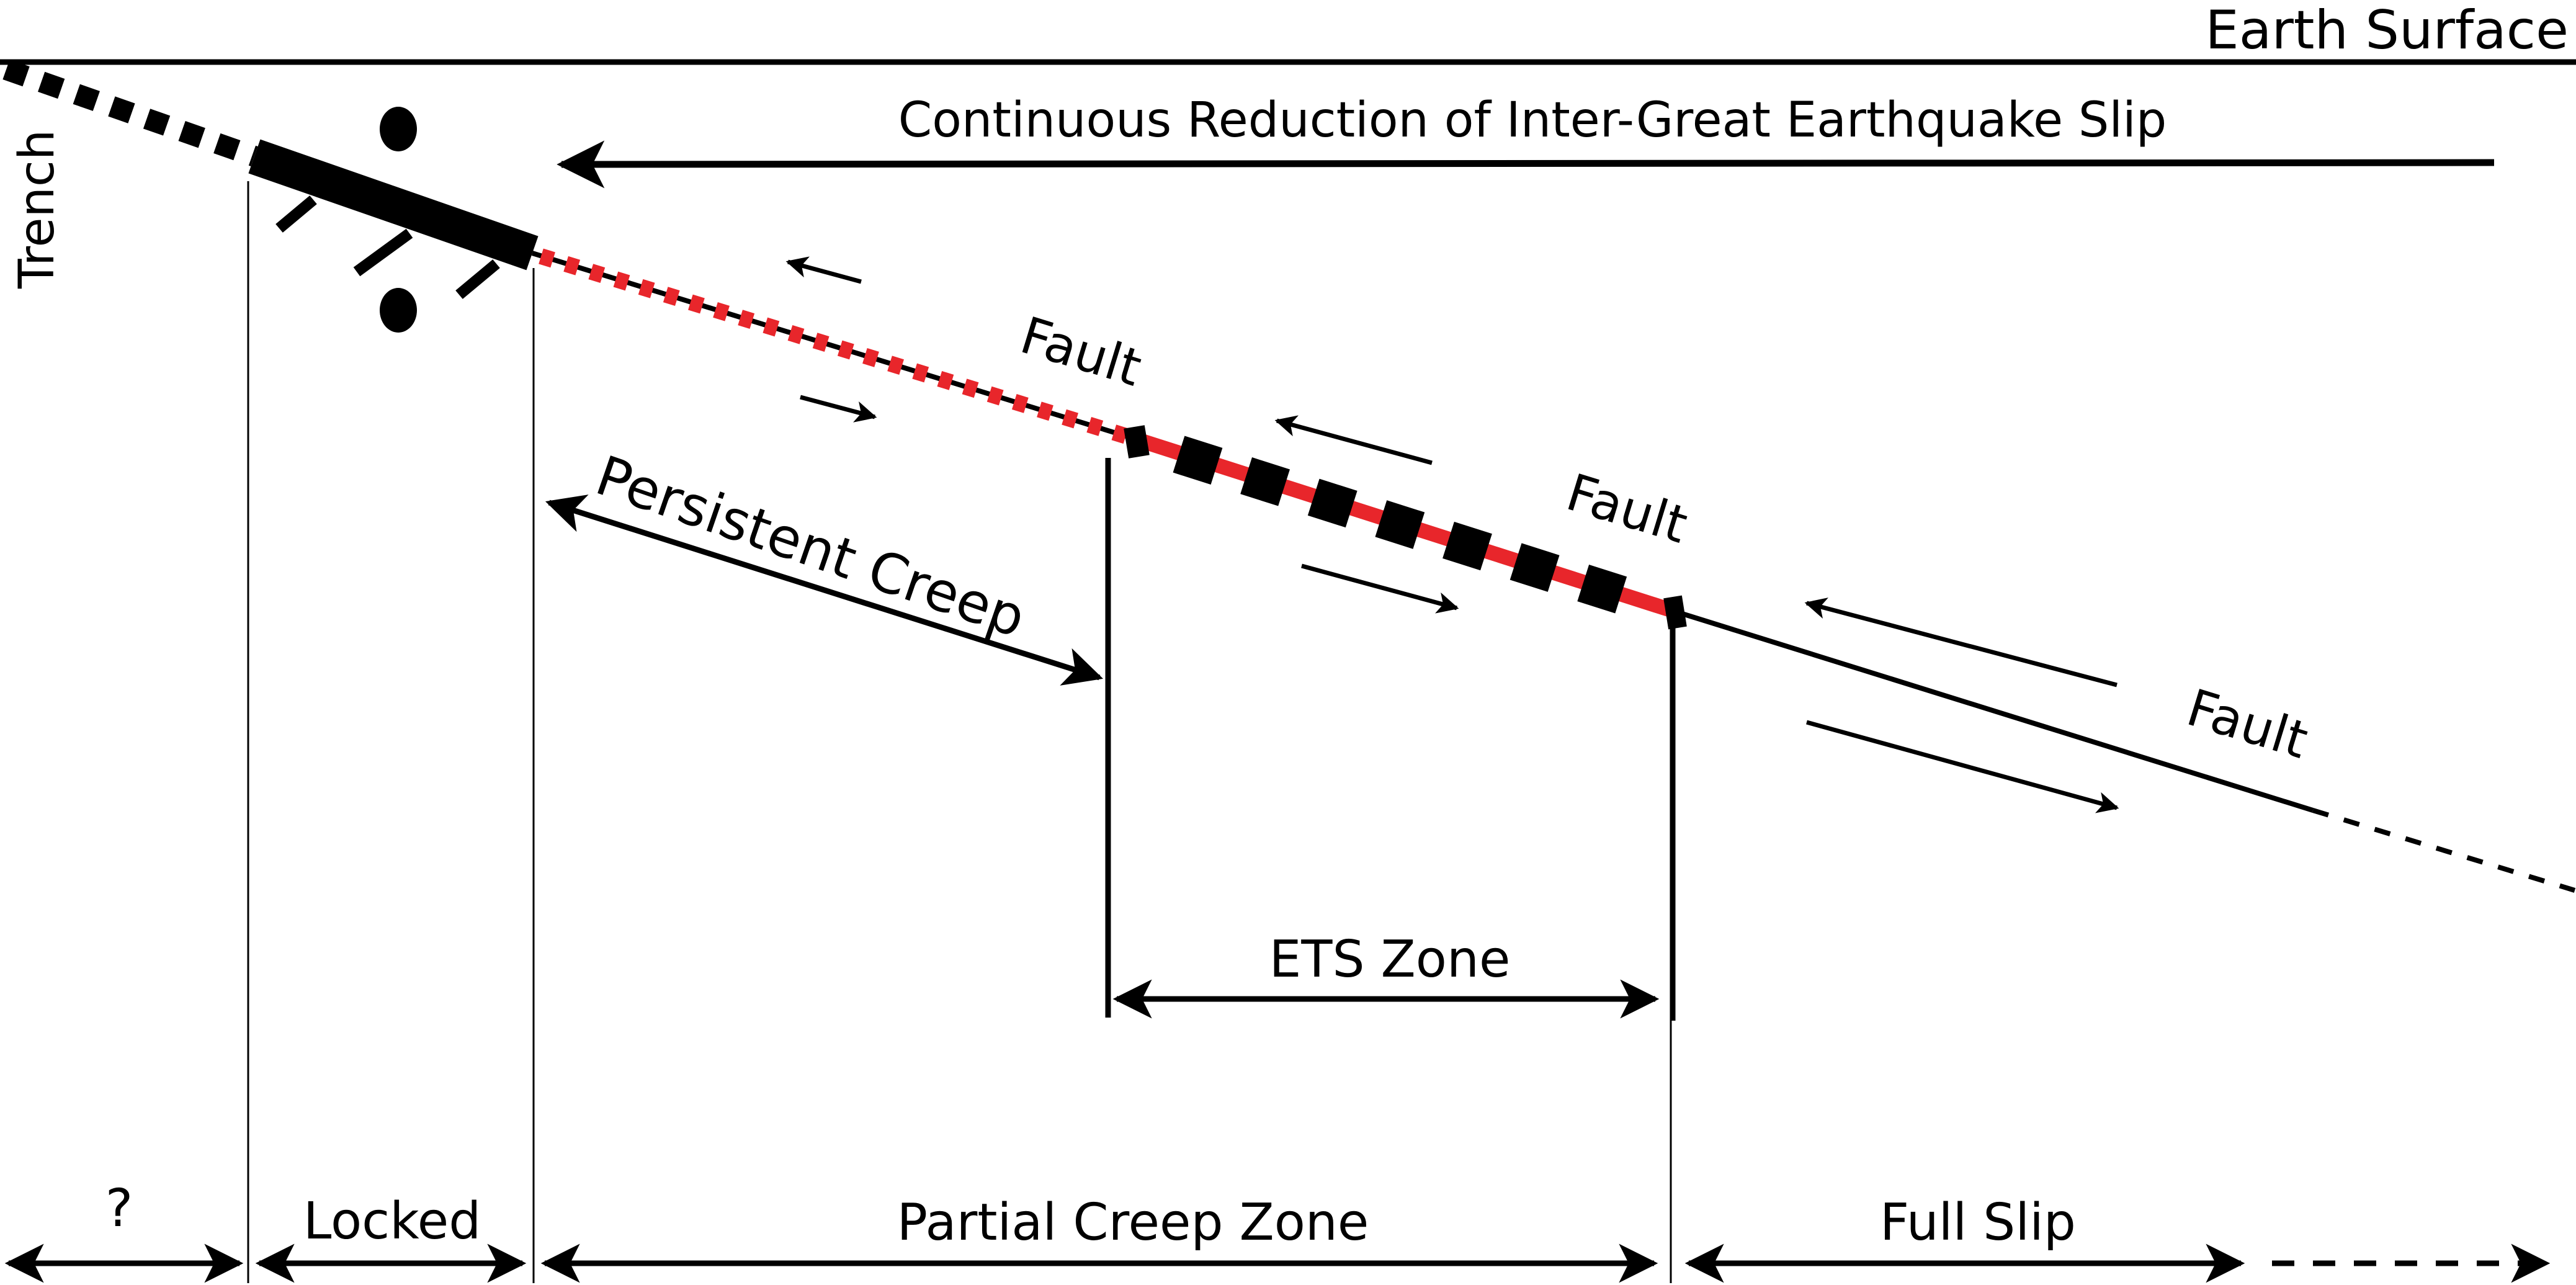 This screenshot has width=2576, height=1285. I want to click on full-slip-label: Full Slip, so click(1978, 1222).